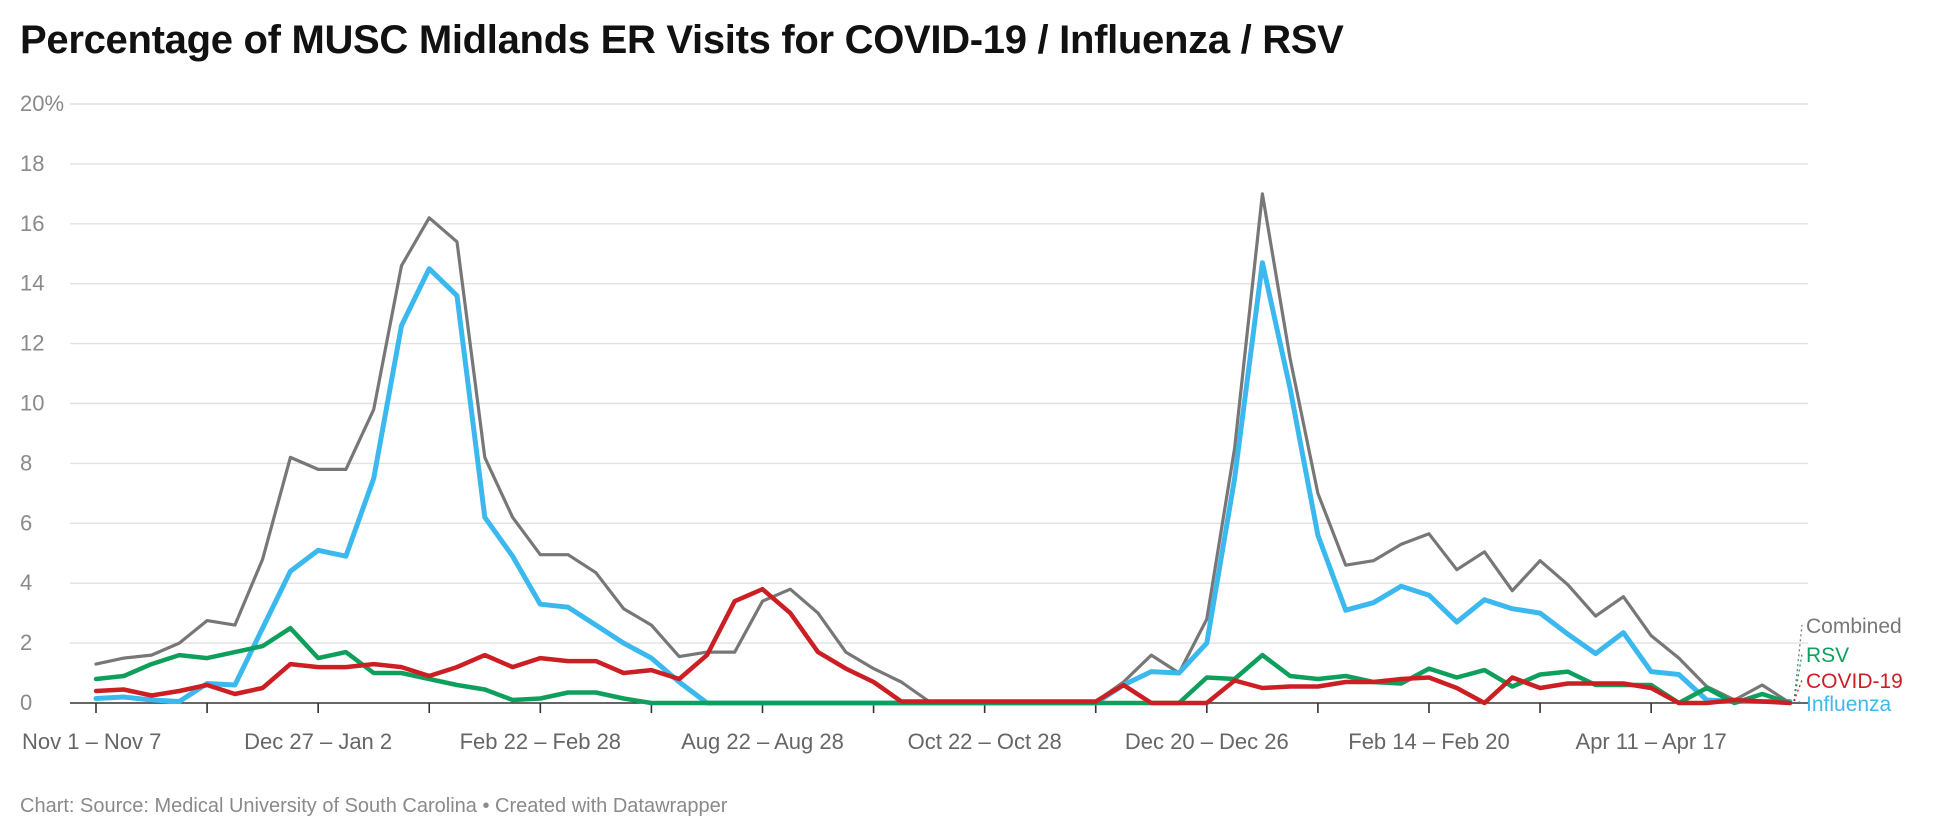 Image resolution: width=1936 pixels, height=840 pixels. I want to click on series-label-rsv: RSV, so click(1827, 655).